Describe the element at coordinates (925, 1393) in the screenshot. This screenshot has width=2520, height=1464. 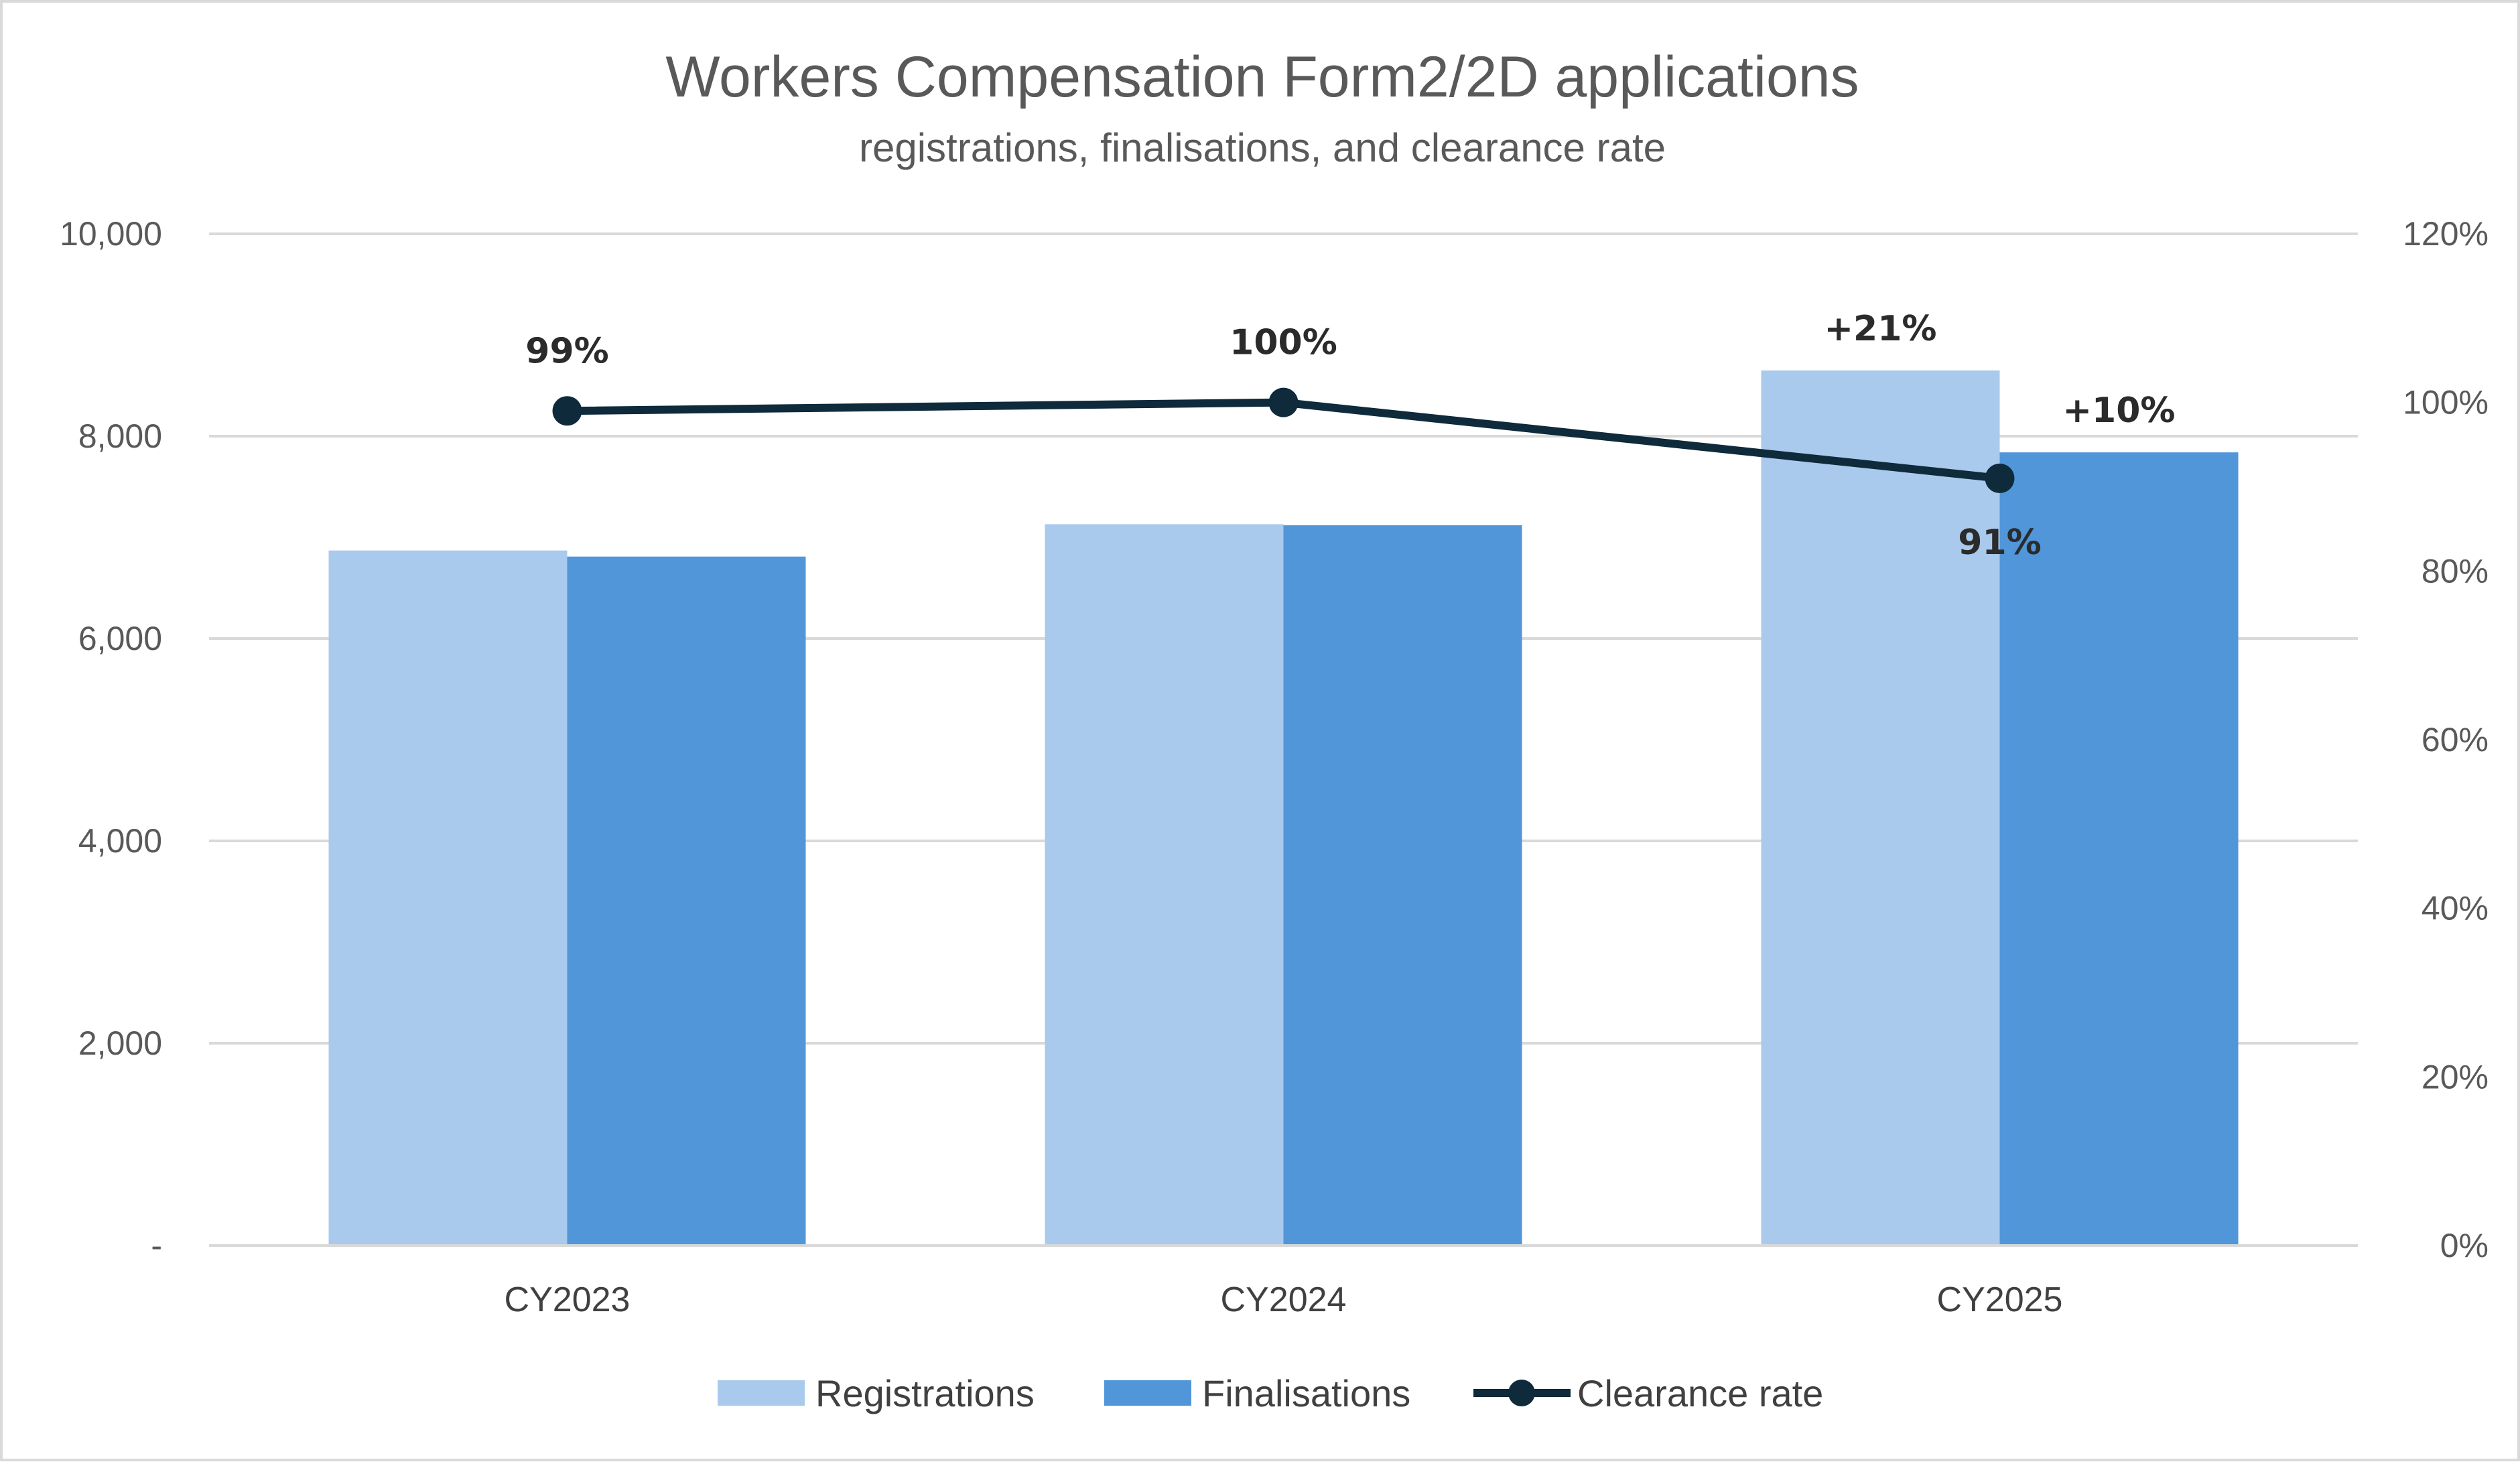
I see `legend-label-registrations: Registrations` at that location.